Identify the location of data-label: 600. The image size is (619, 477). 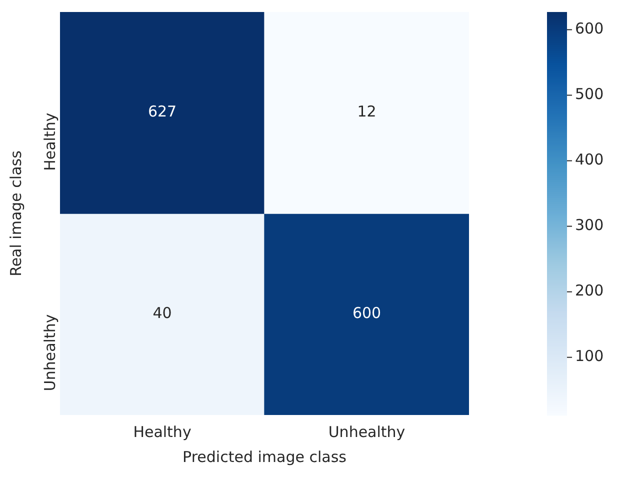
(367, 313).